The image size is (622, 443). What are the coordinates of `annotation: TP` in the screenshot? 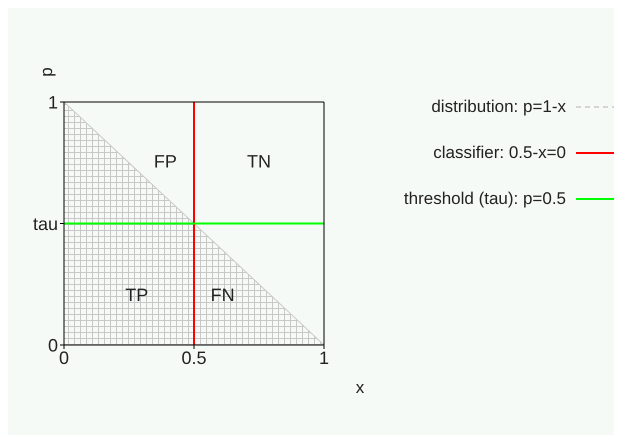 It's located at (136, 295).